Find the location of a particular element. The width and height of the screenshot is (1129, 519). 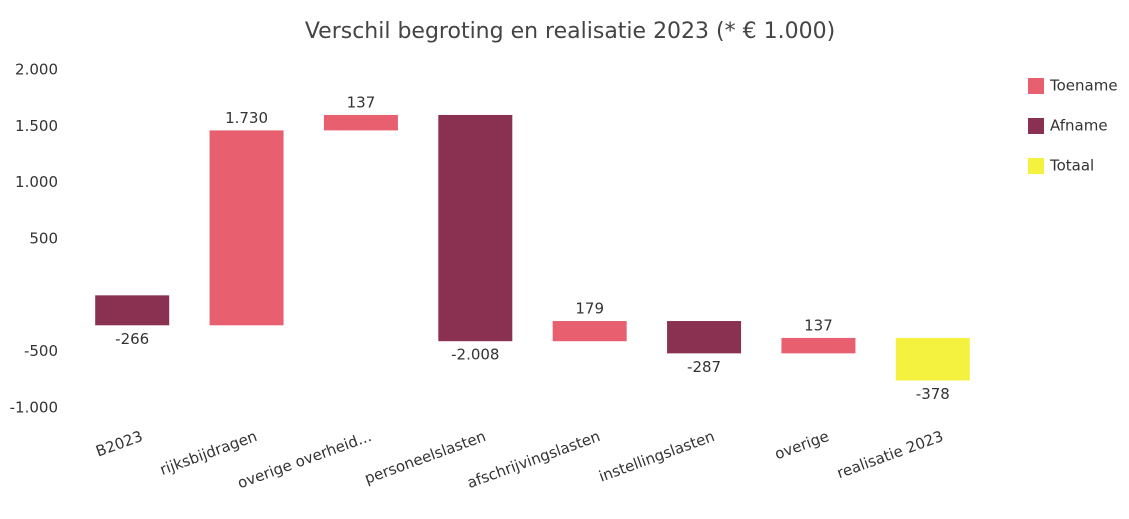

x-tick-label: instellingslasten is located at coordinates (656, 456).